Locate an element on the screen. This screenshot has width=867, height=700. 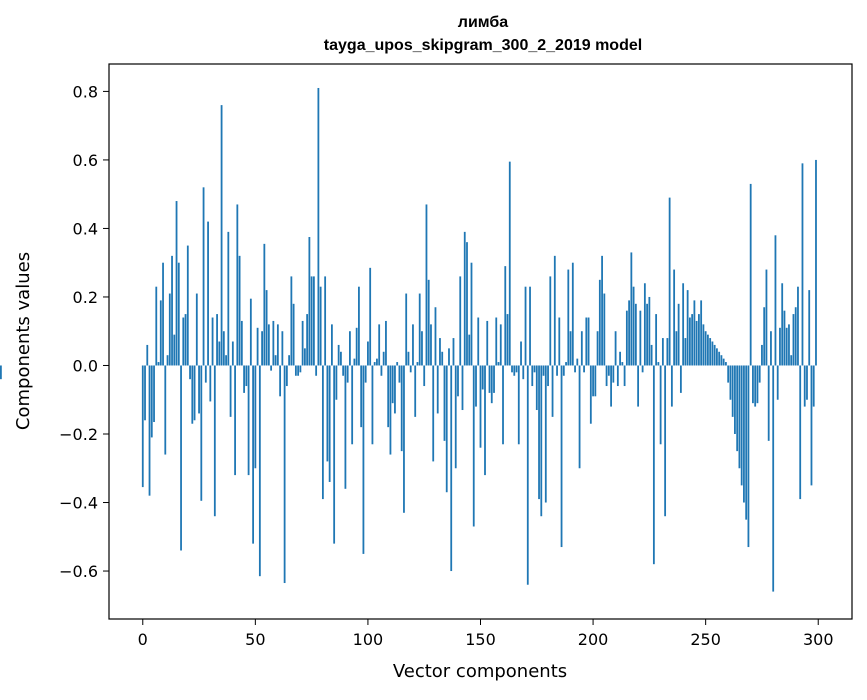
x-axis-ticks: 0 50 100 150 200 250 300 is located at coordinates (486, 634).